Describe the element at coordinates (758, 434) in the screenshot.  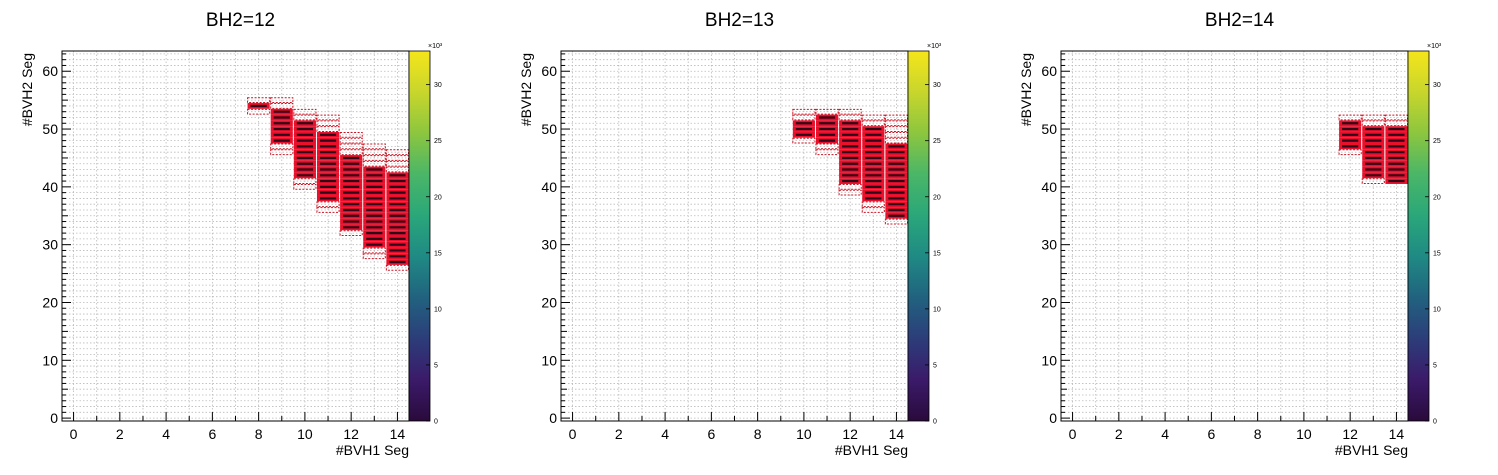
I see `x-tick-label: 8` at that location.